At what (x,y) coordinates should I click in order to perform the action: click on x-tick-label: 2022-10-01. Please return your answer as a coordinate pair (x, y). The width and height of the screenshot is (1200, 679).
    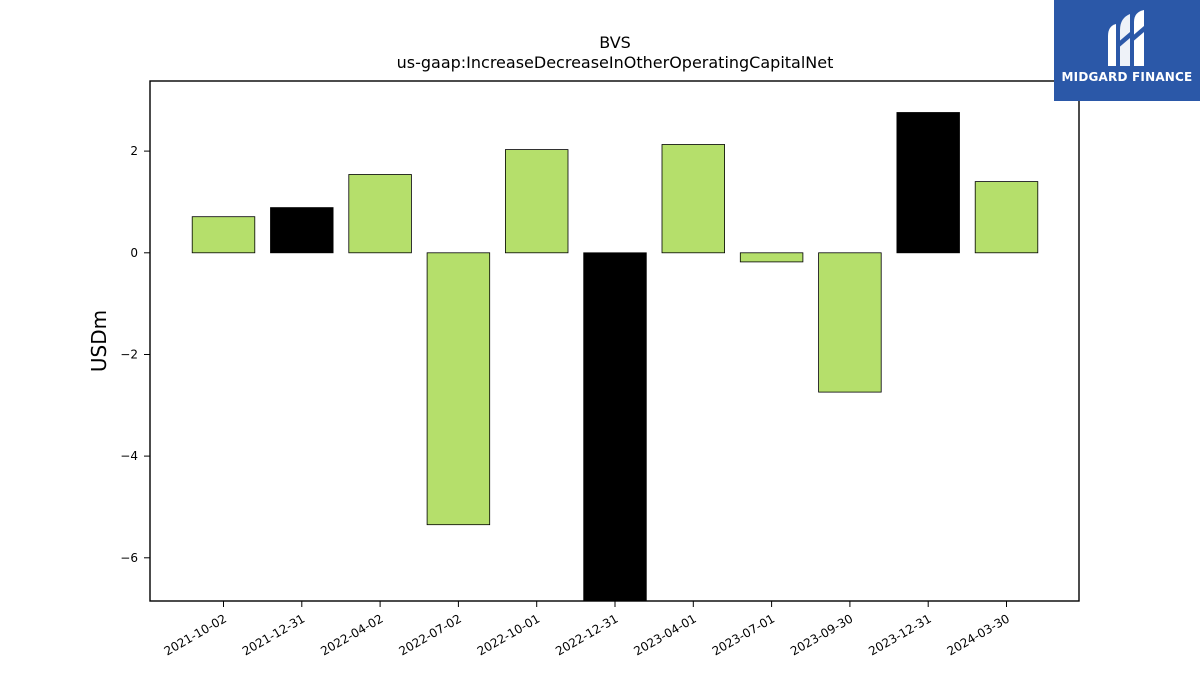
    Looking at the image, I should click on (508, 634).